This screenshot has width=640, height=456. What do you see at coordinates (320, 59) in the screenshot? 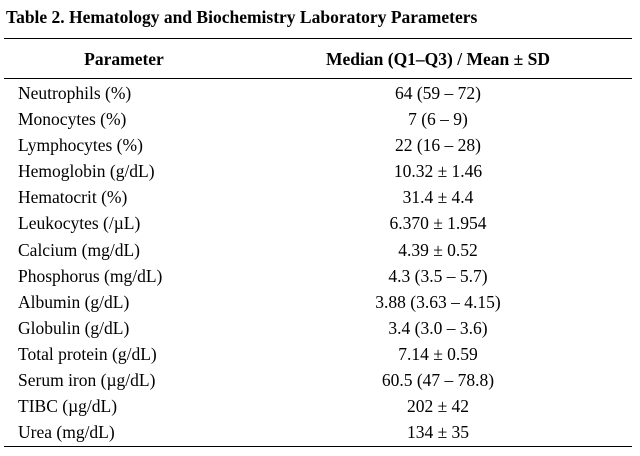
I see `table-header-row: Parameter Median (Q1–Q3) / Mean ± SD` at bounding box center [320, 59].